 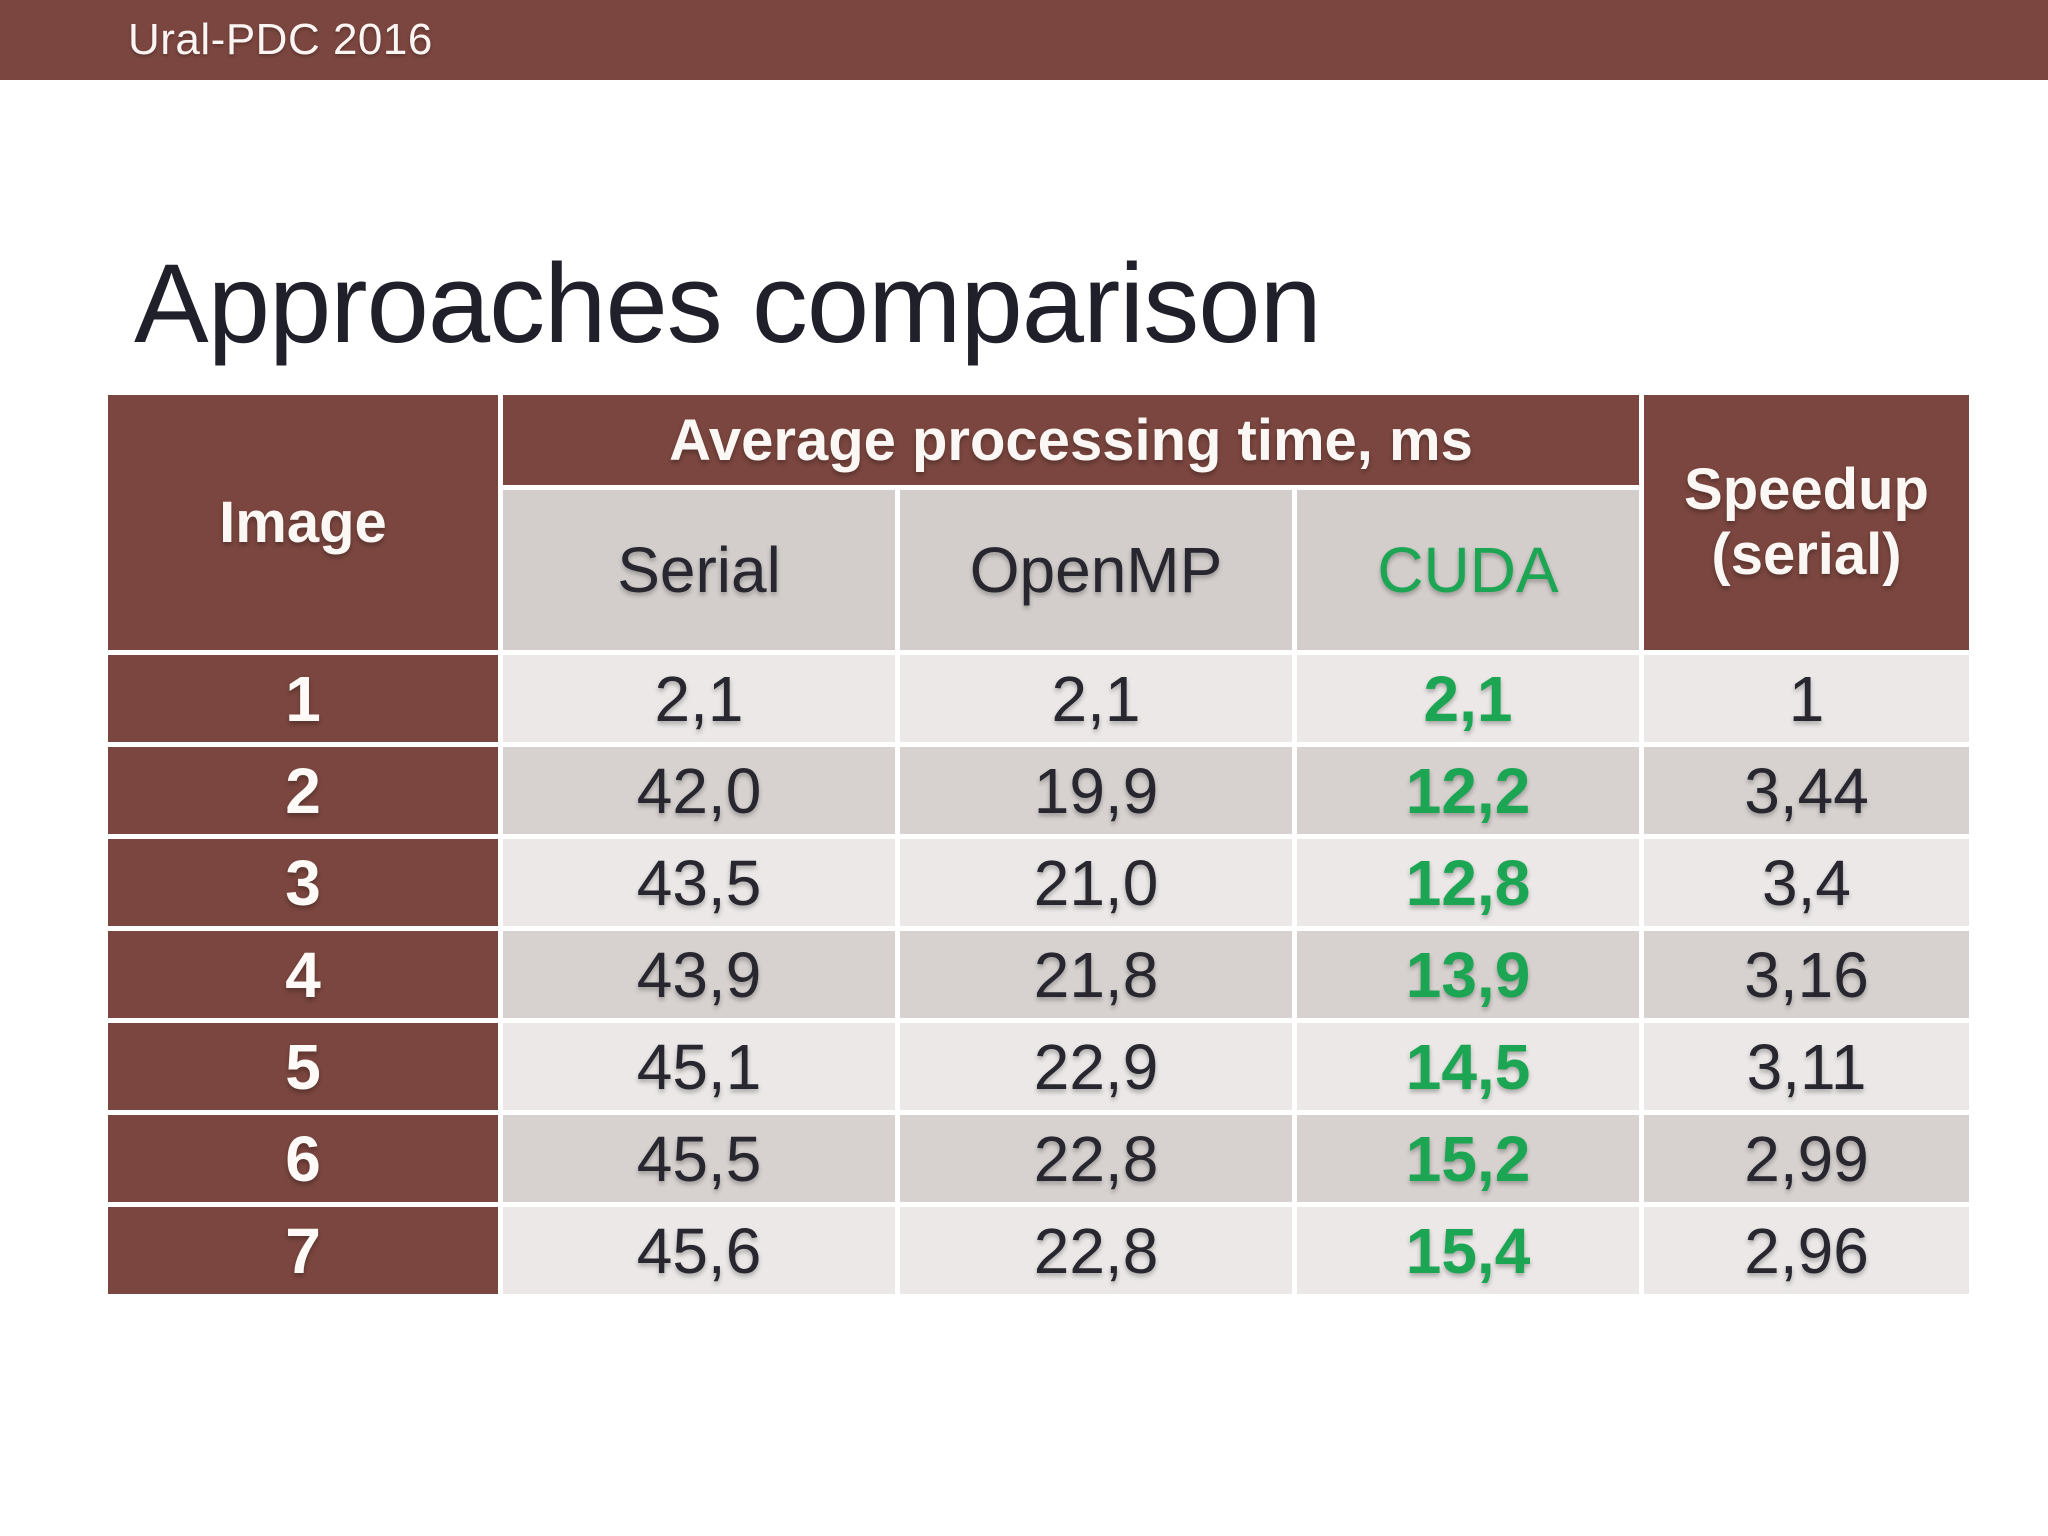 What do you see at coordinates (699, 1158) in the screenshot?
I see `serial-value-cell: 45,5` at bounding box center [699, 1158].